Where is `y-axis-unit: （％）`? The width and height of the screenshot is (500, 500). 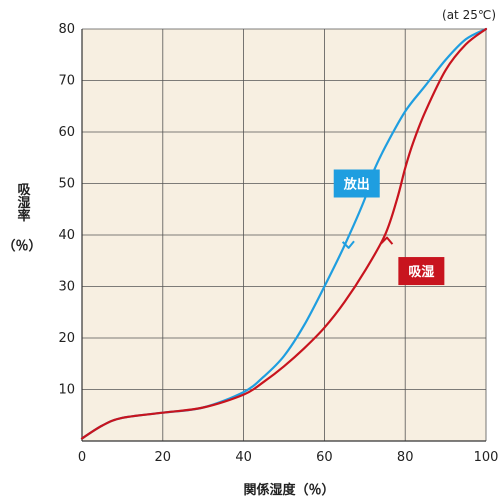 y-axis-unit: （％） is located at coordinates (21, 246).